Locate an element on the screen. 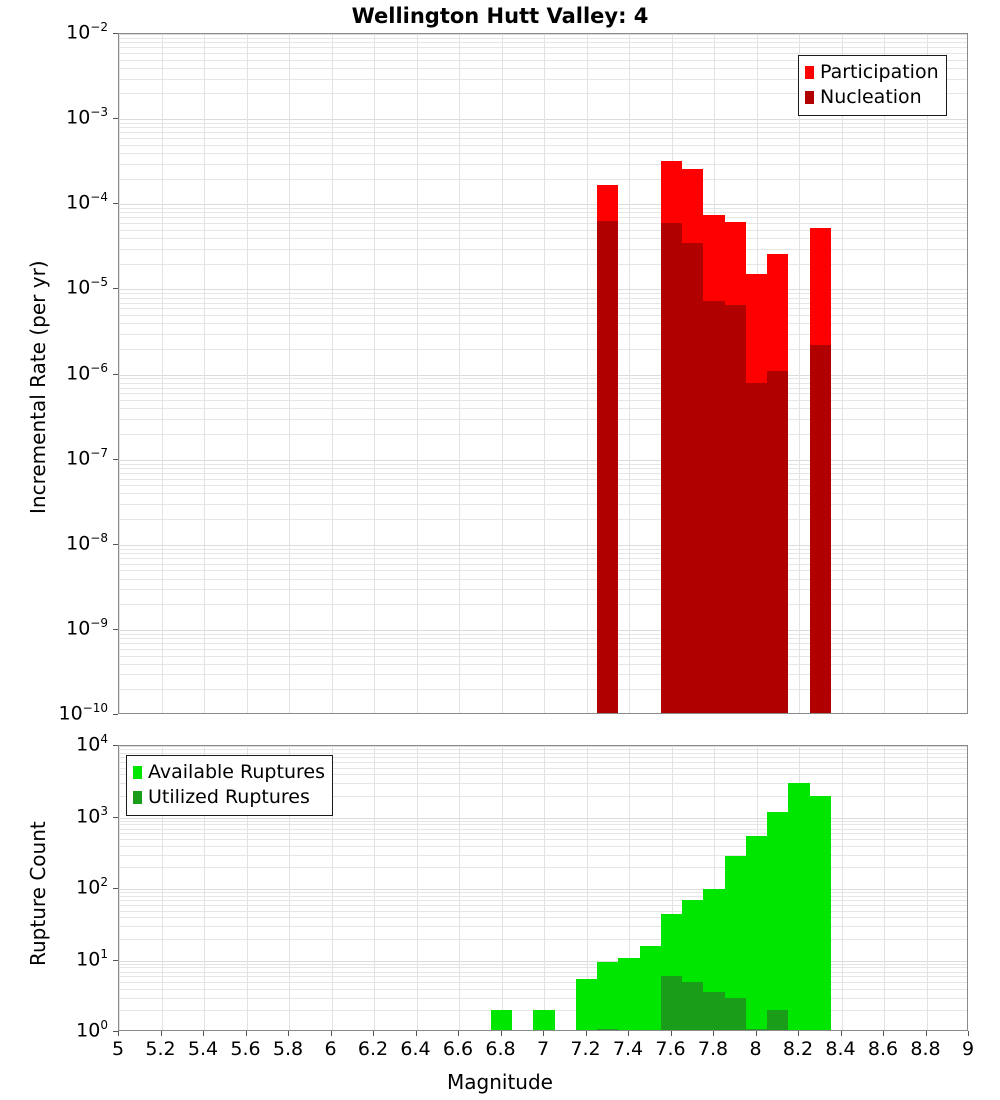  x-tick: 6 is located at coordinates (330, 1049).